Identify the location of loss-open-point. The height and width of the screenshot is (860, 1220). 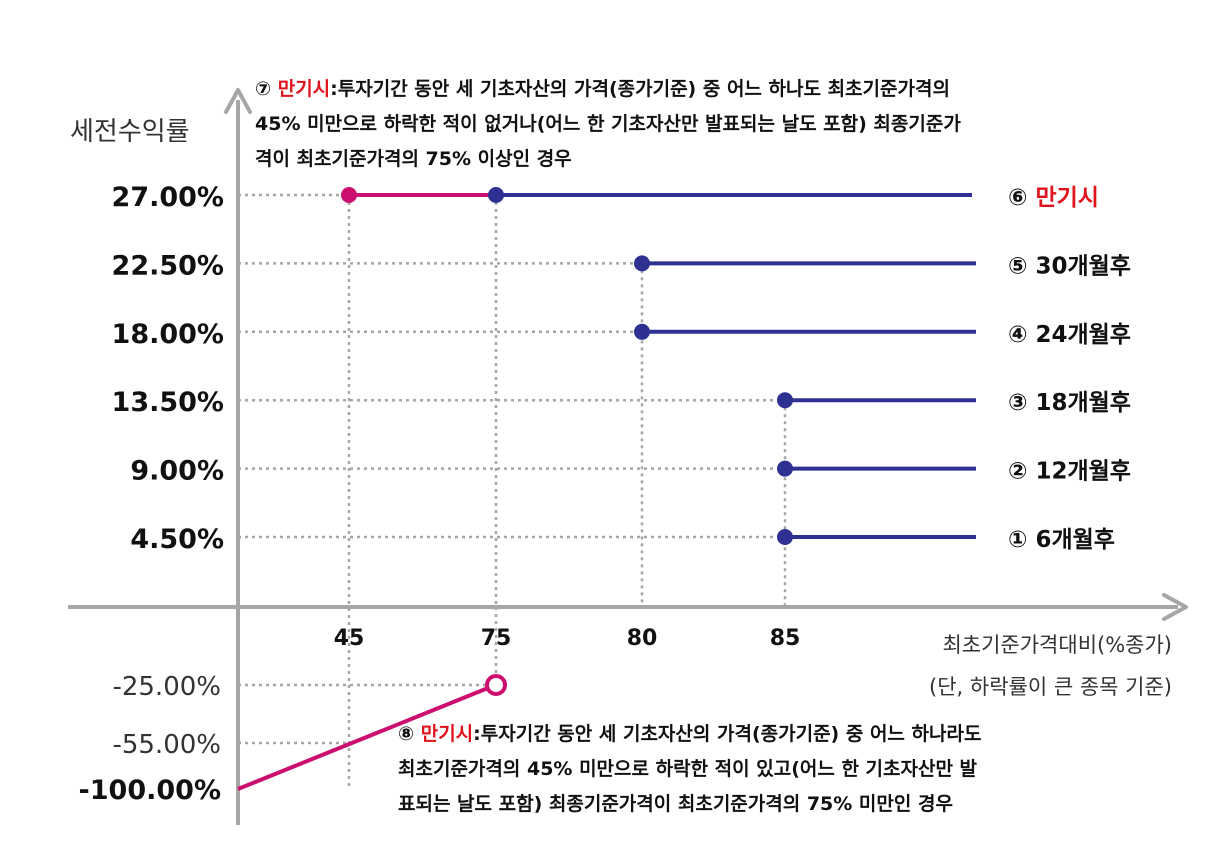
(496, 685).